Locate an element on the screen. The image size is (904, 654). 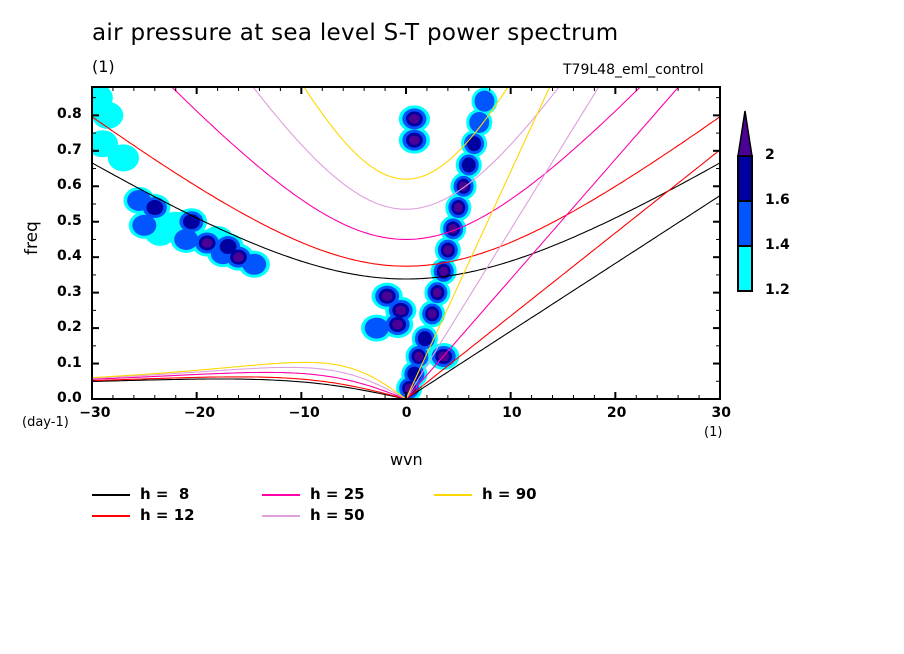
legend-label: h = 50 is located at coordinates (337, 515).